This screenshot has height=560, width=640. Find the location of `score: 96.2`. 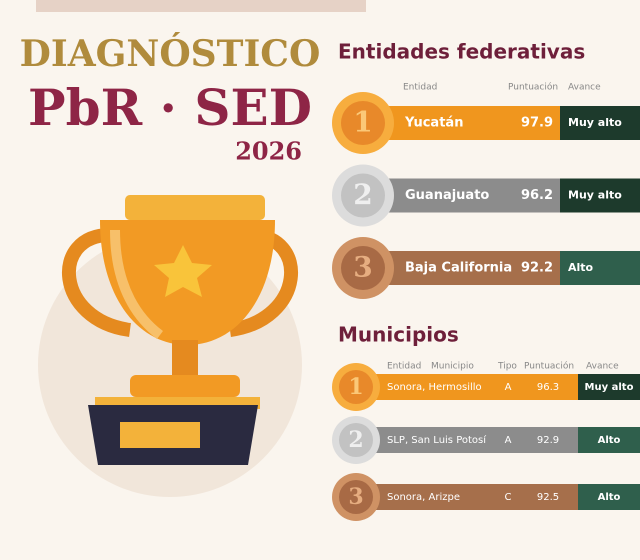

score: 96.2 is located at coordinates (537, 195).